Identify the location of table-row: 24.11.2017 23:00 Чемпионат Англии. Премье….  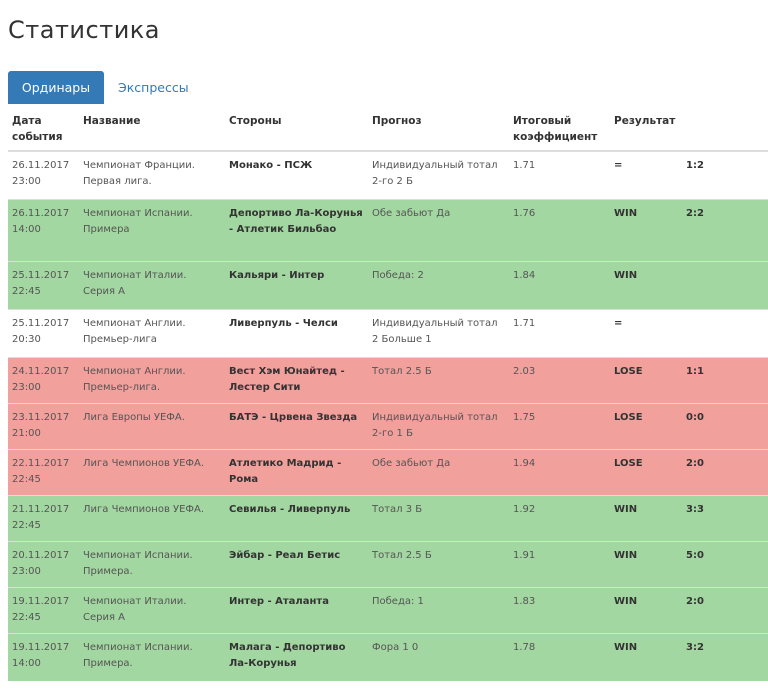
(388, 379).